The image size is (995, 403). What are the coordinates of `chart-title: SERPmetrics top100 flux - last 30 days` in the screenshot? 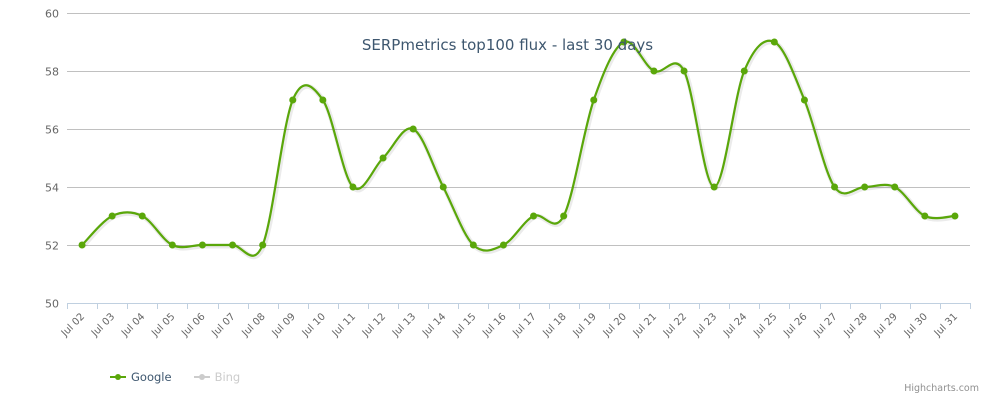 It's located at (507, 45).